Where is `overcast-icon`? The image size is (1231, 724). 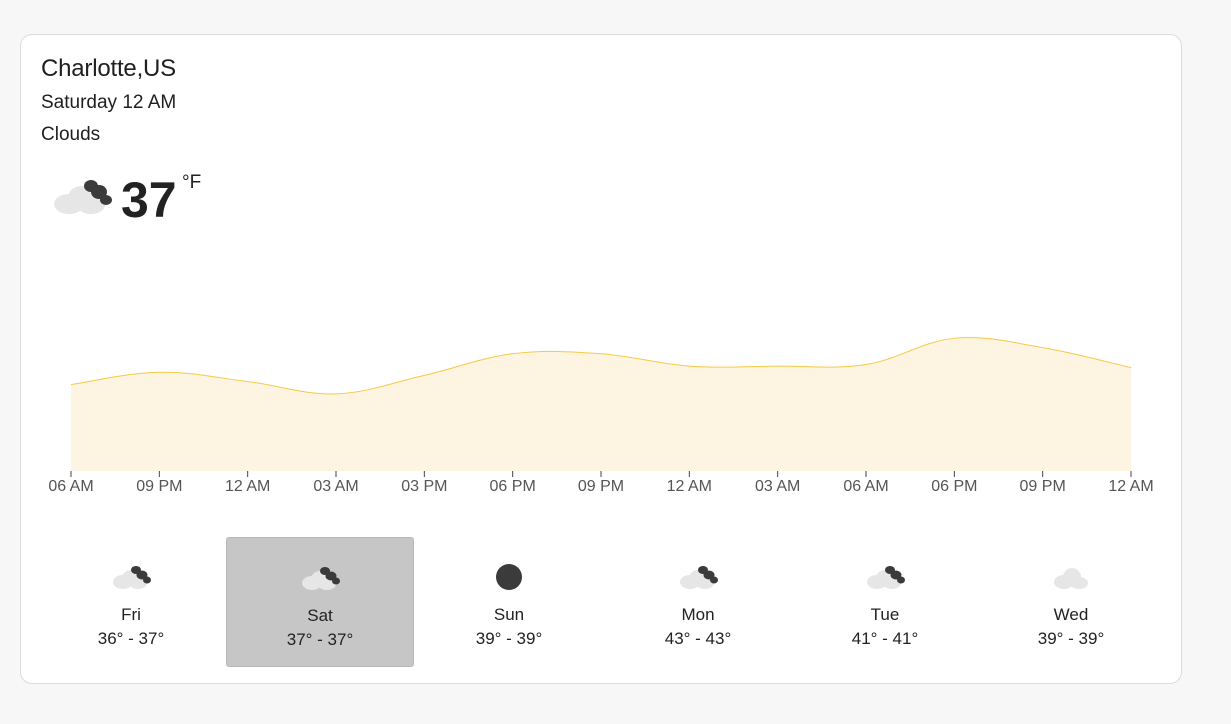 overcast-icon is located at coordinates (509, 577).